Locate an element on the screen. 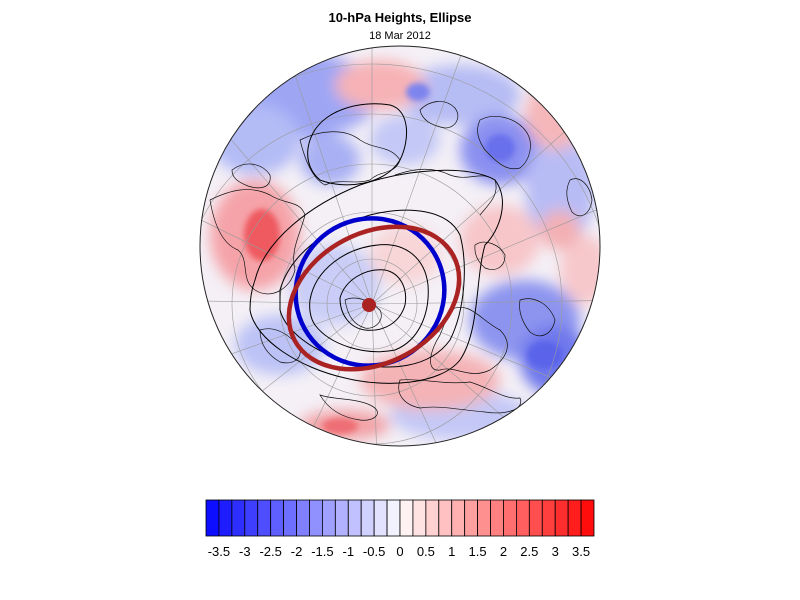  colorbar-tick-label: -3 is located at coordinates (245, 551).